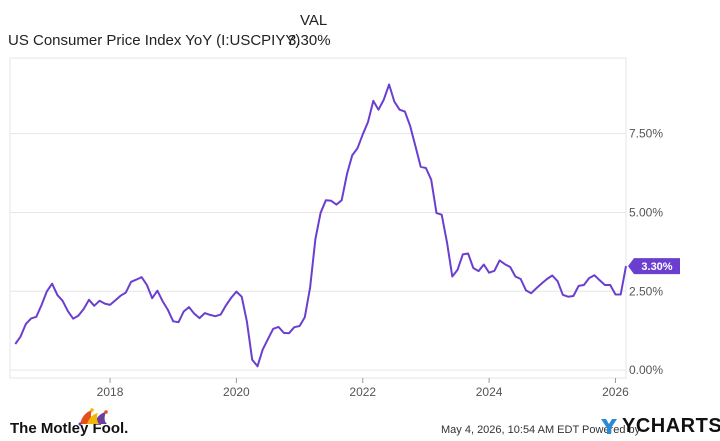 The width and height of the screenshot is (720, 441). Describe the element at coordinates (646, 370) in the screenshot. I see `y-tick-label: 0.00%` at that location.